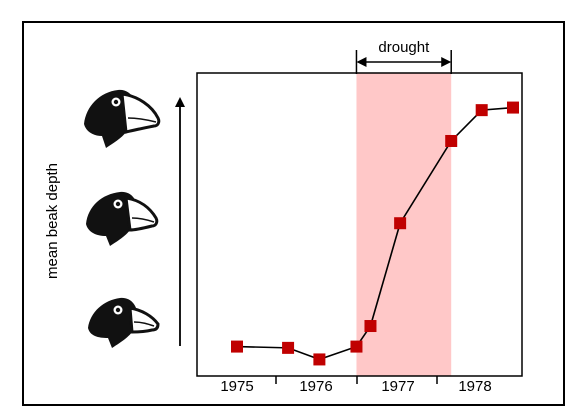  I want to click on x-tick-label: 1976, so click(315, 386).